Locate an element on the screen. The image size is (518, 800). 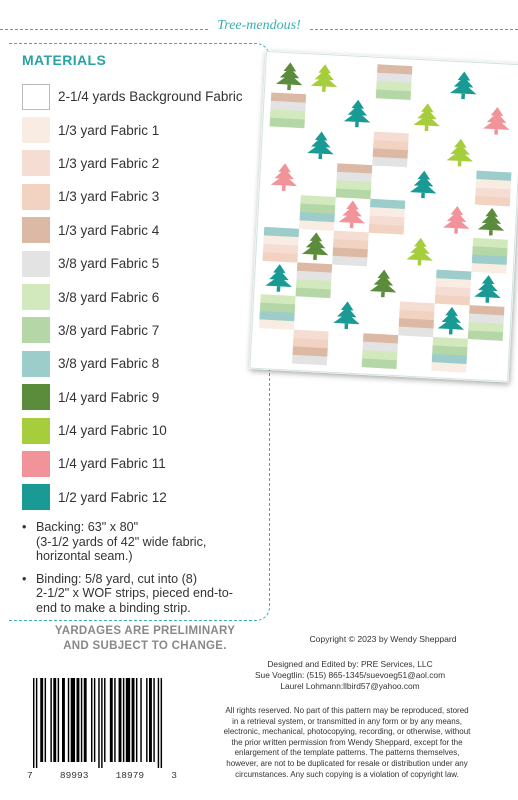
note-line: horizontal seam.) is located at coordinates (84, 556).